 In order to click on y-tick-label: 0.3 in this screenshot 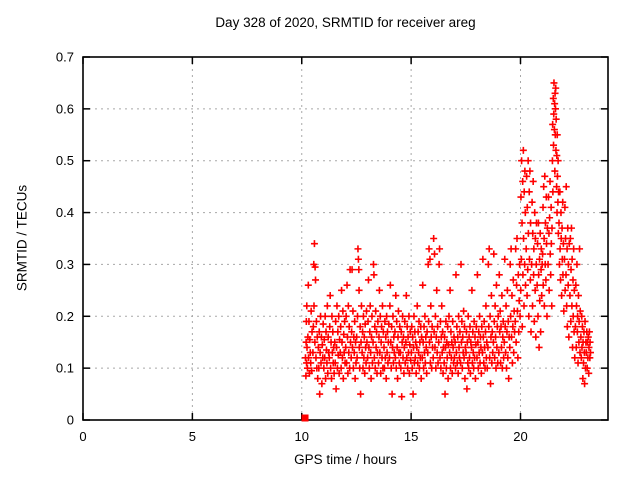, I will do `click(65, 264)`.